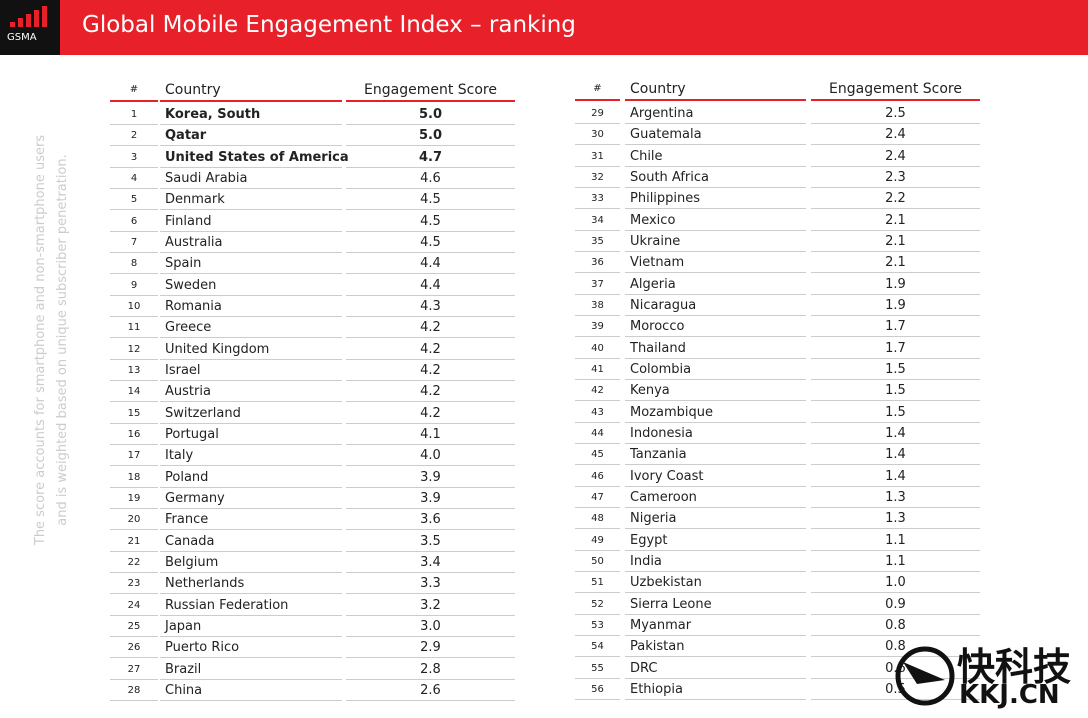 This screenshot has width=1088, height=718. What do you see at coordinates (597, 327) in the screenshot?
I see `rank: 39` at bounding box center [597, 327].